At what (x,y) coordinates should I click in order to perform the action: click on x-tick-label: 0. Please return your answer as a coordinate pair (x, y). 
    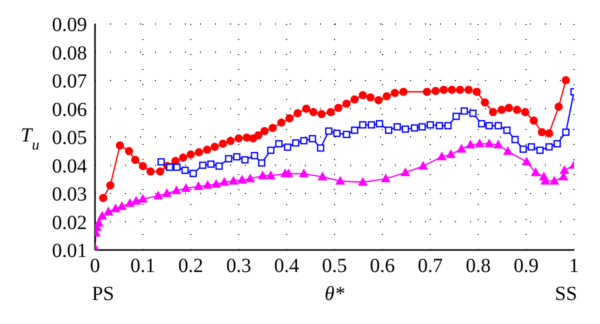
    Looking at the image, I should click on (95, 266).